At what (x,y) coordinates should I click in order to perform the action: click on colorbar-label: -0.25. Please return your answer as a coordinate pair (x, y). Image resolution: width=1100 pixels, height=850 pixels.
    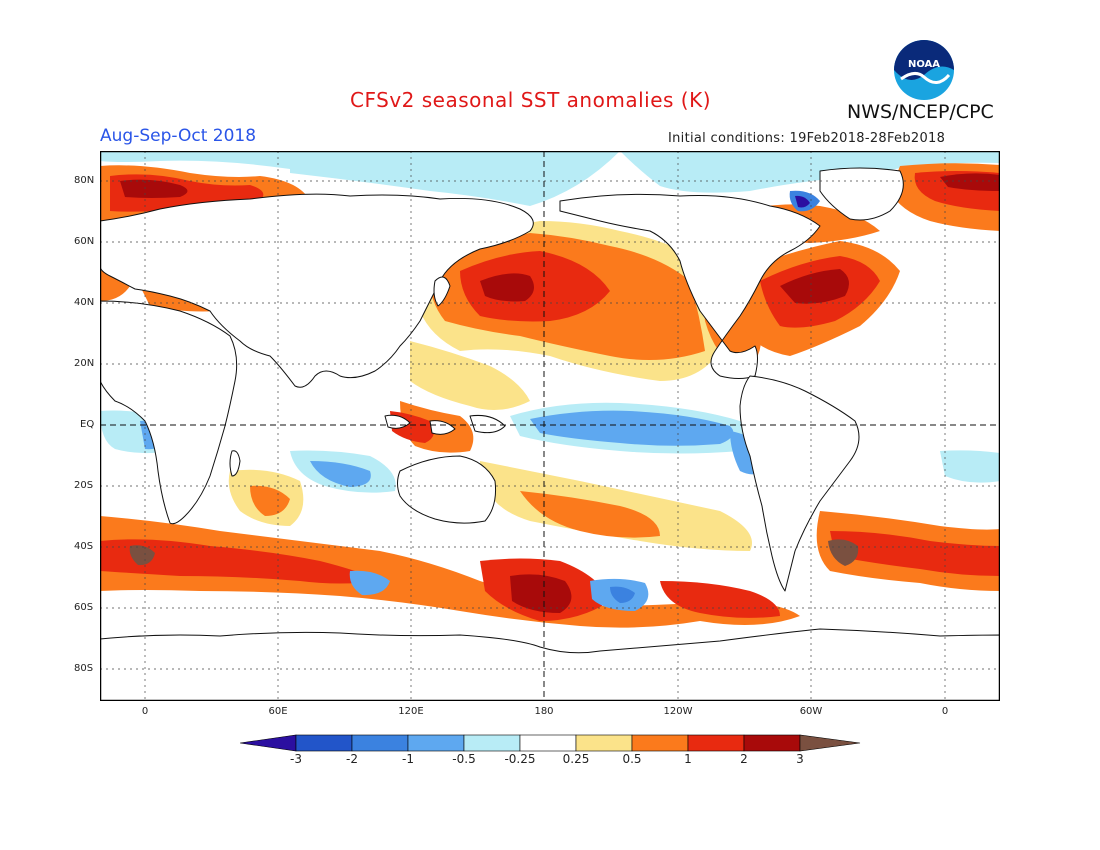
    Looking at the image, I should click on (520, 759).